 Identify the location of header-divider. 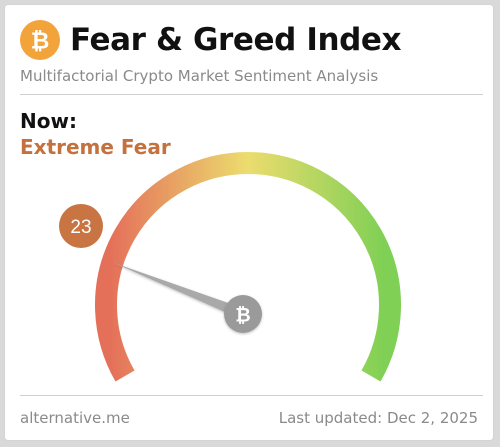
(251, 94).